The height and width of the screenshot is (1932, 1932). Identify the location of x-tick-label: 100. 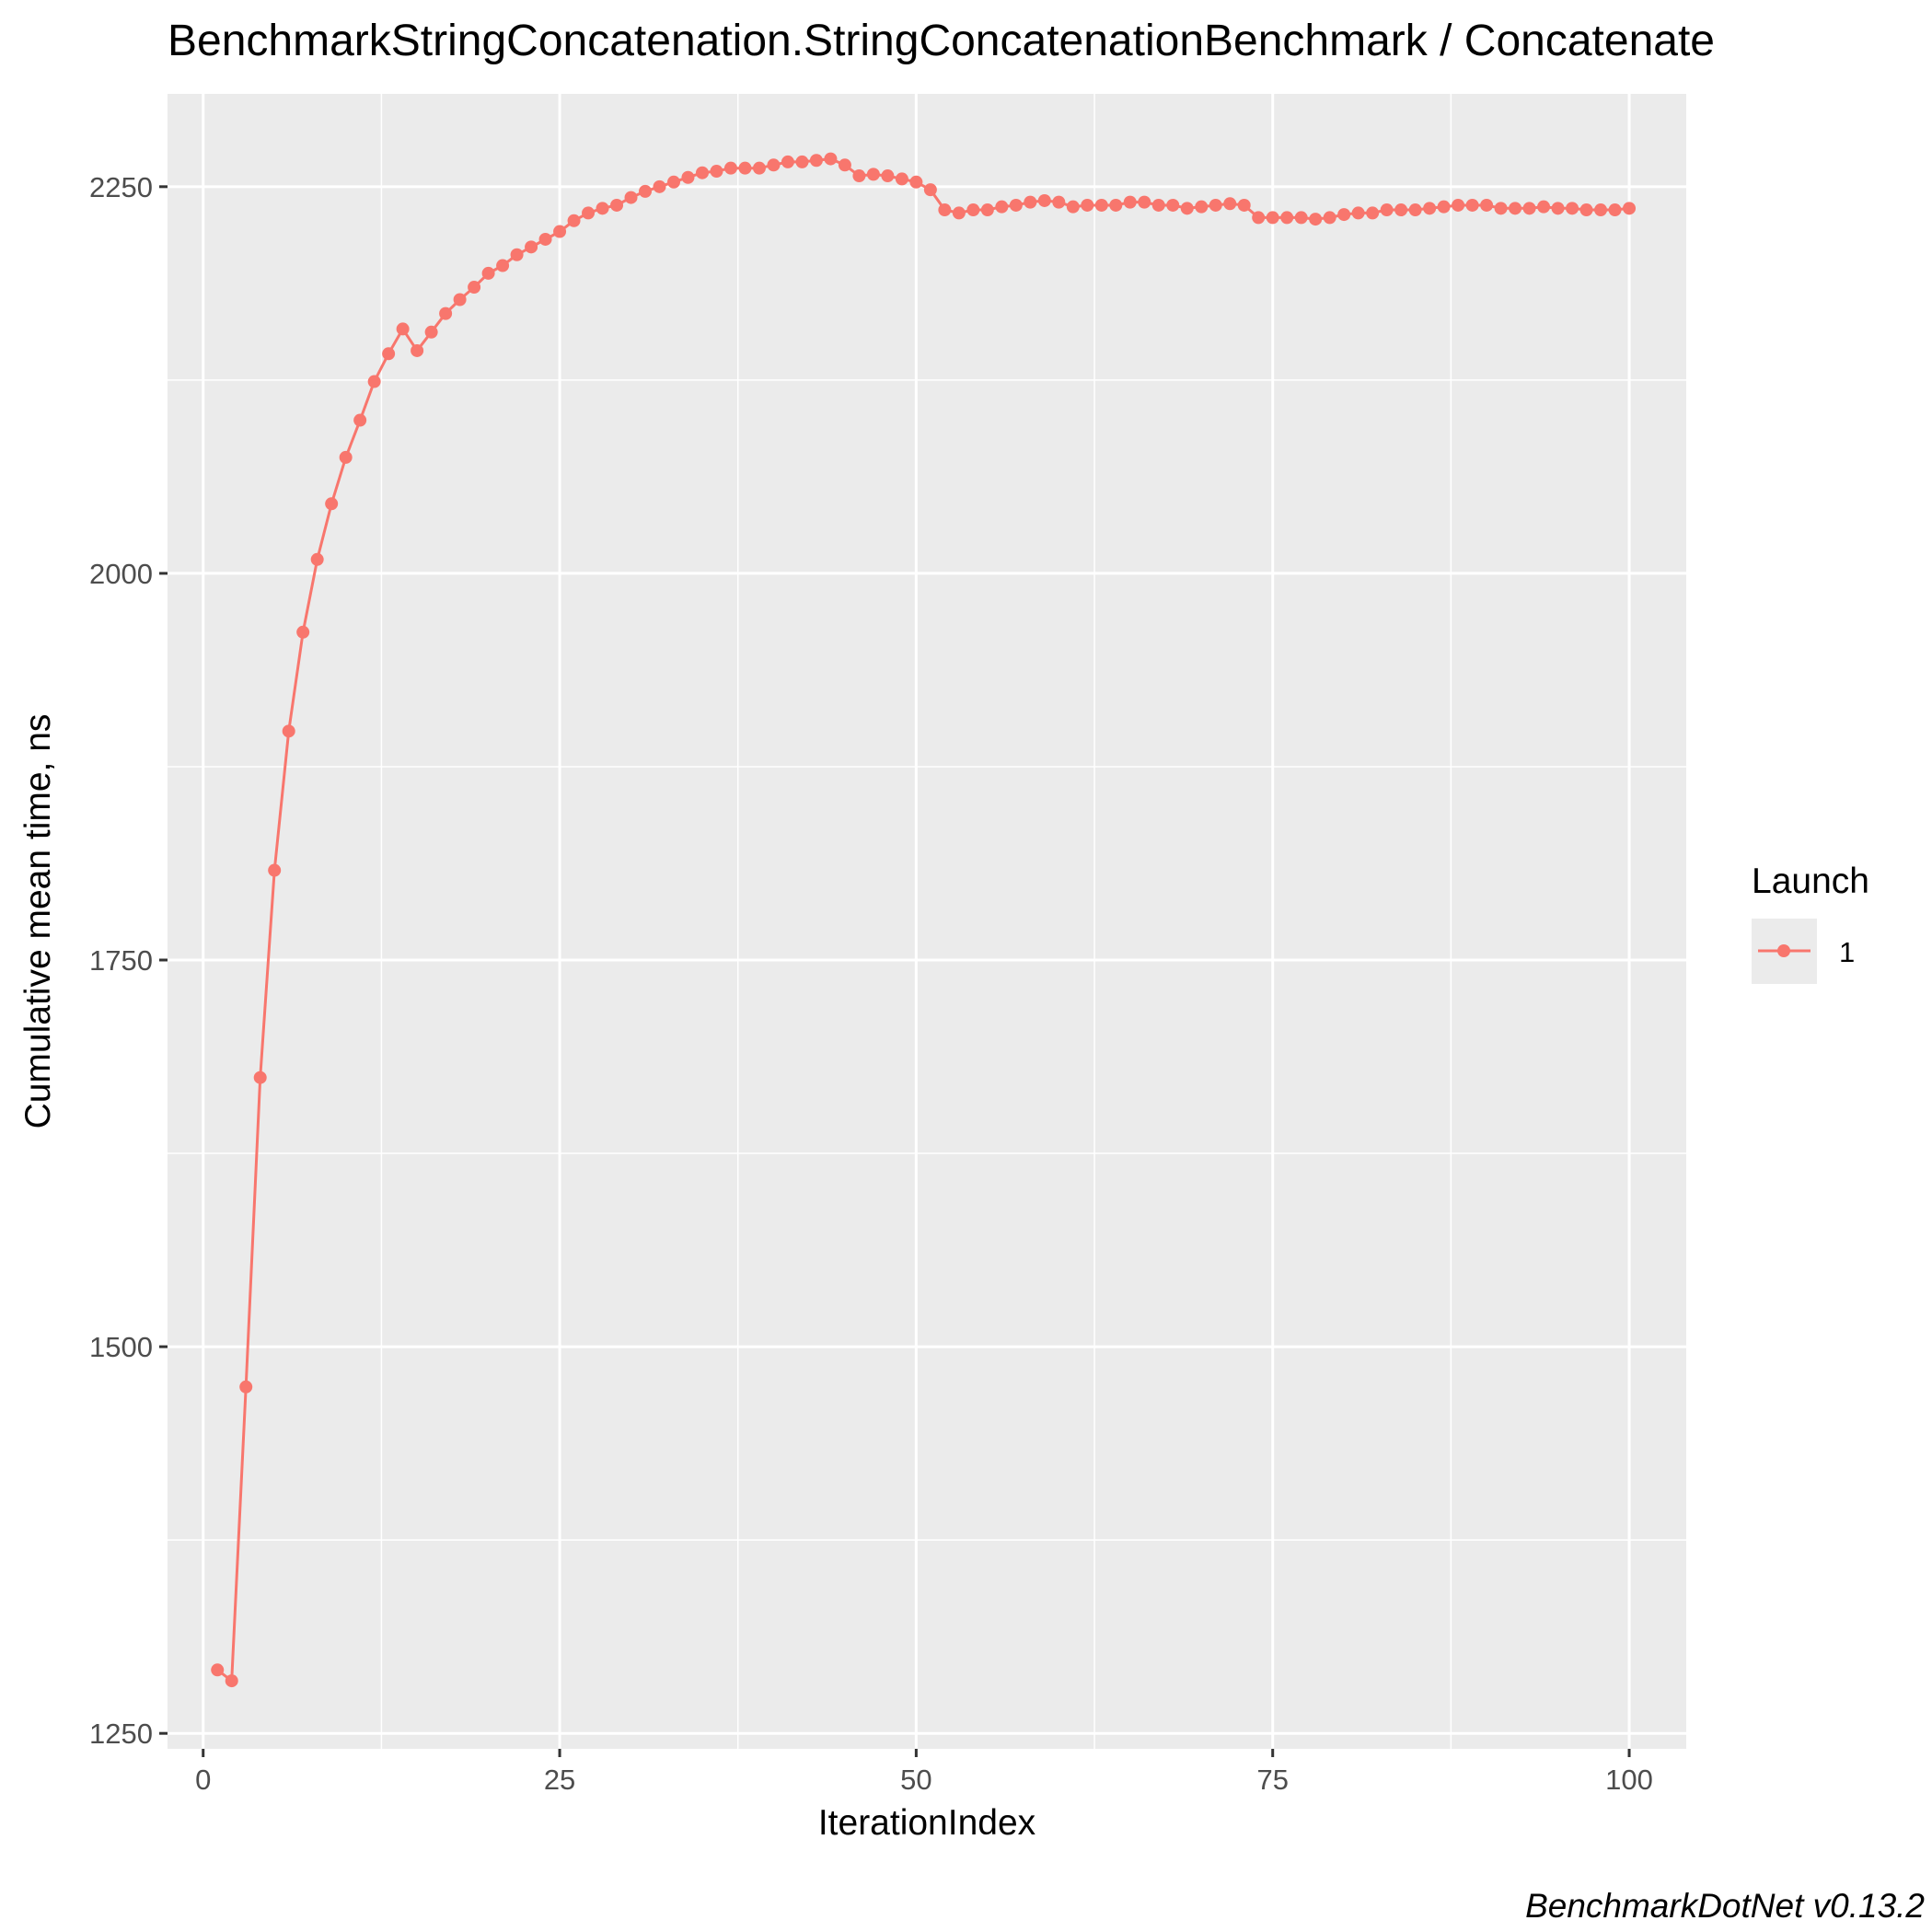
(1629, 1780).